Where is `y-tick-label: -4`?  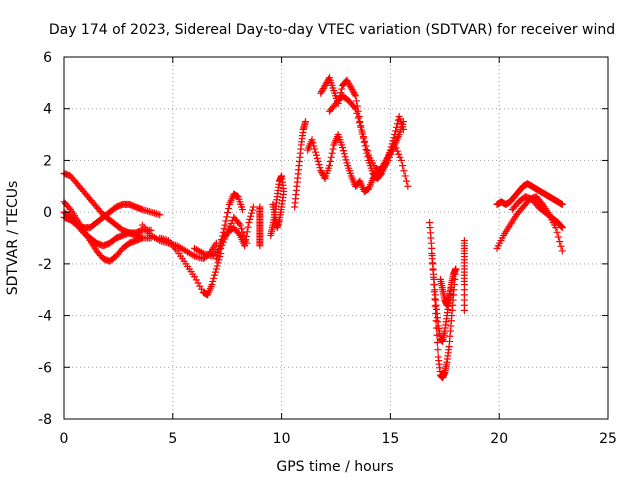 y-tick-label: -4 is located at coordinates (45, 317).